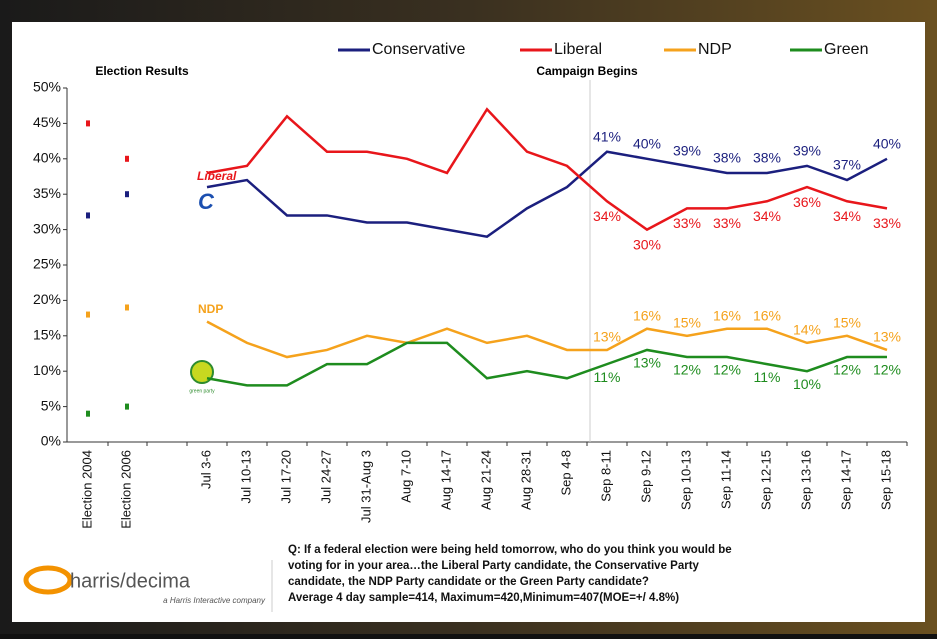  What do you see at coordinates (845, 480) in the screenshot?
I see `x-tick-label: Sep 14-17` at bounding box center [845, 480].